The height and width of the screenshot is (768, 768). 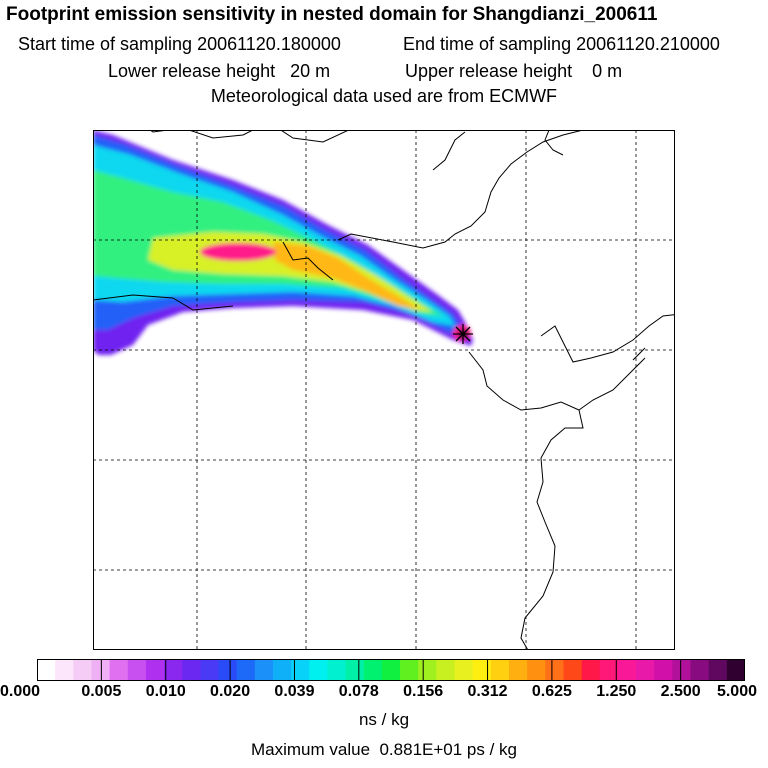 What do you see at coordinates (179, 44) in the screenshot?
I see `start-time-label: Start time of sampling 20061120.180000` at bounding box center [179, 44].